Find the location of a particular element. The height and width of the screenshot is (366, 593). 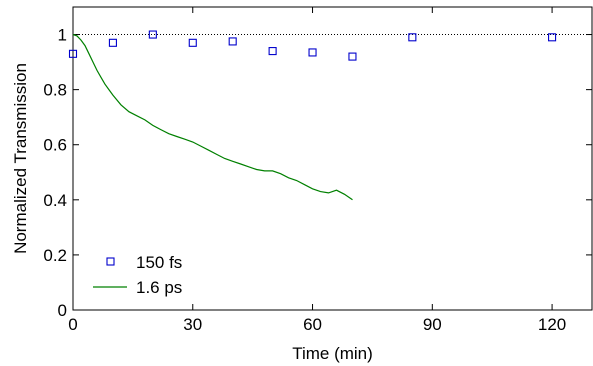

legend: 150 fs 1.6 ps is located at coordinates (137, 275).